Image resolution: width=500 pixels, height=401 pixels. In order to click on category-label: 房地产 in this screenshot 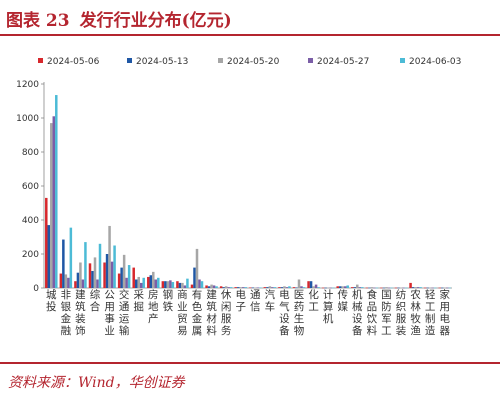, I will do `click(153, 306)`.